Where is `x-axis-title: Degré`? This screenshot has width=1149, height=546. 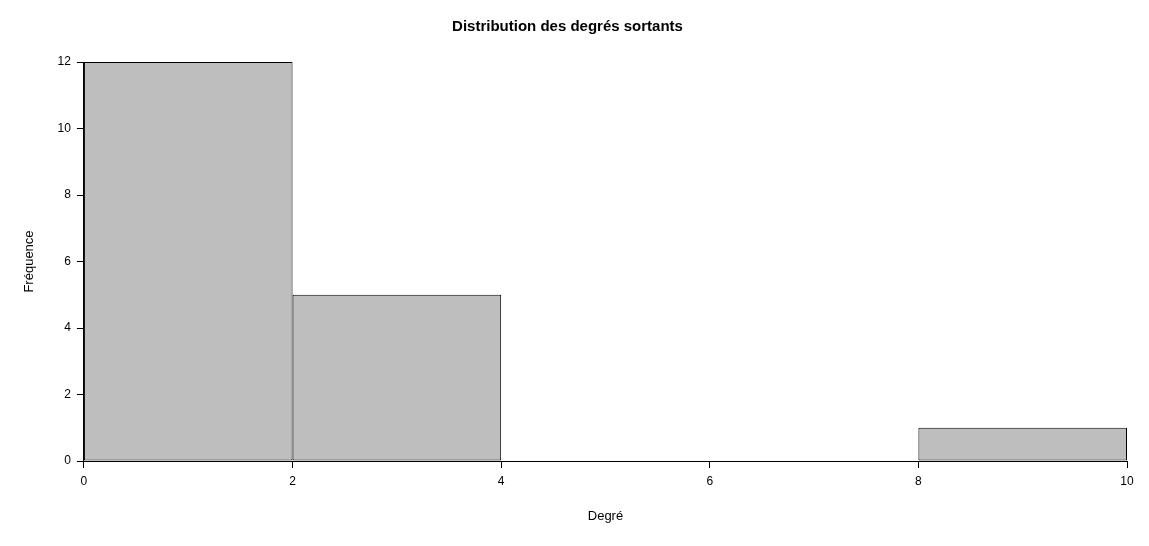 x-axis-title: Degré is located at coordinates (605, 515).